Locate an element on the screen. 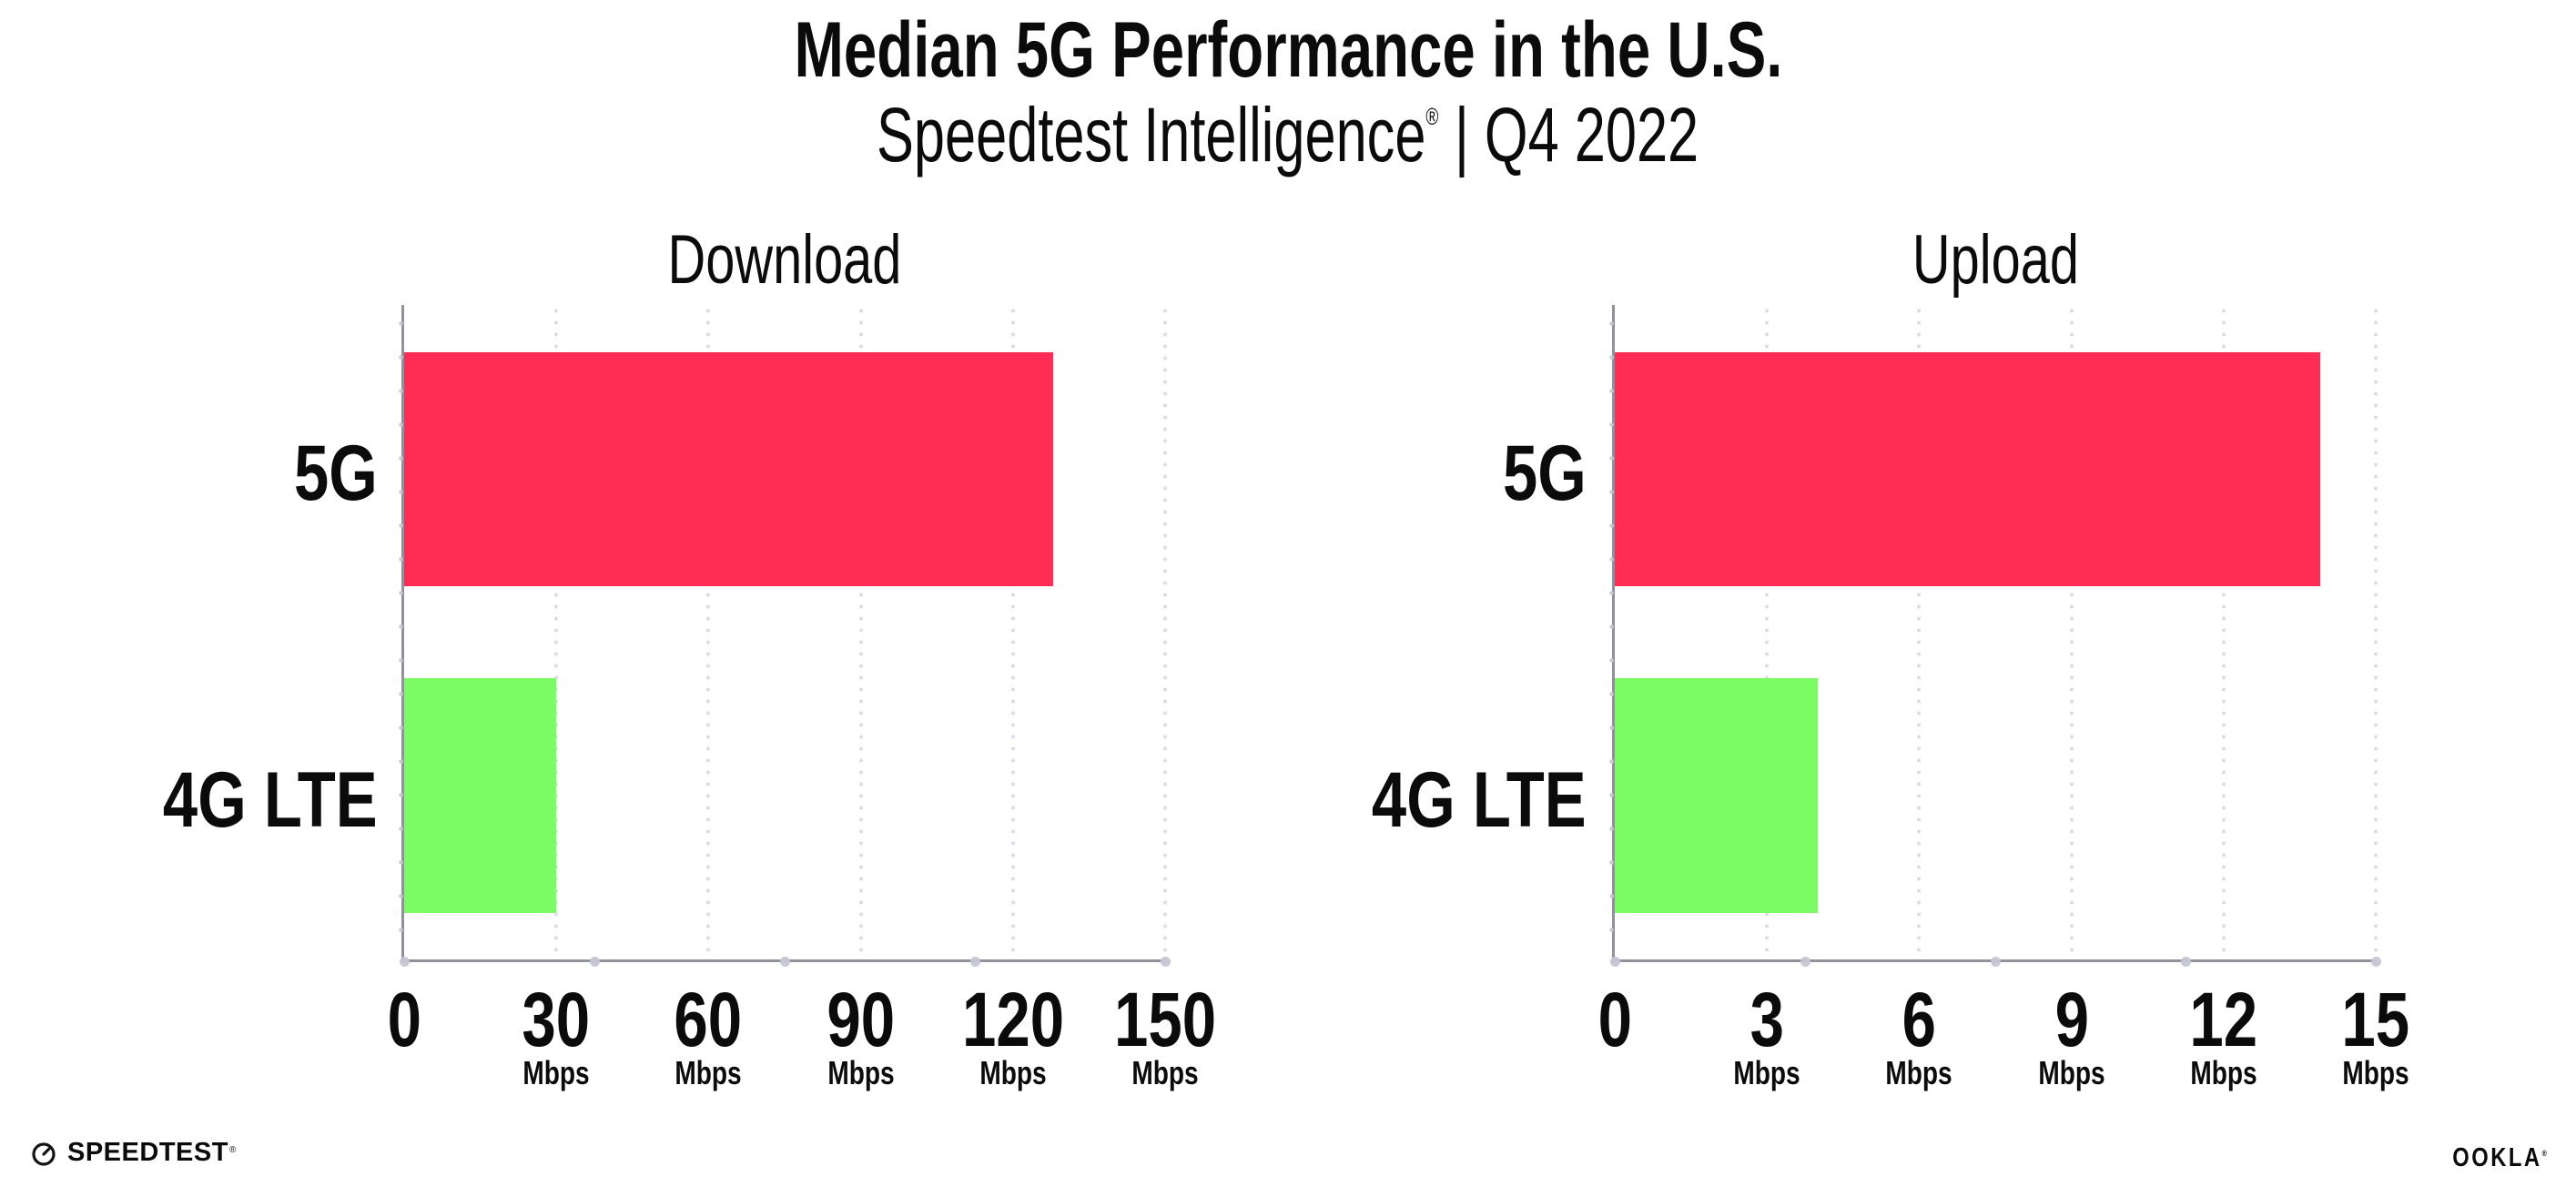 The image size is (2576, 1197). x-tick-label: 60 is located at coordinates (708, 1020).